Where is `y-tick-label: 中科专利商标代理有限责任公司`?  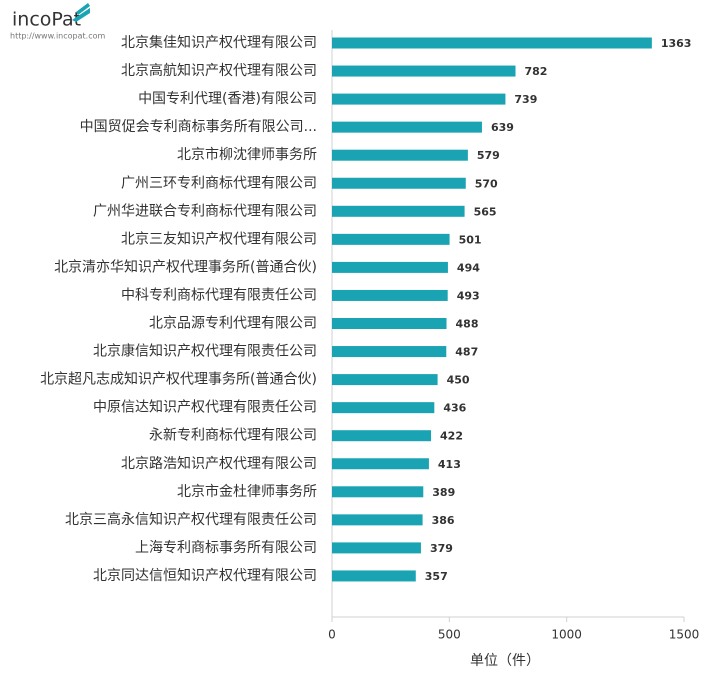 y-tick-label: 中科专利商标代理有限责任公司 is located at coordinates (219, 295).